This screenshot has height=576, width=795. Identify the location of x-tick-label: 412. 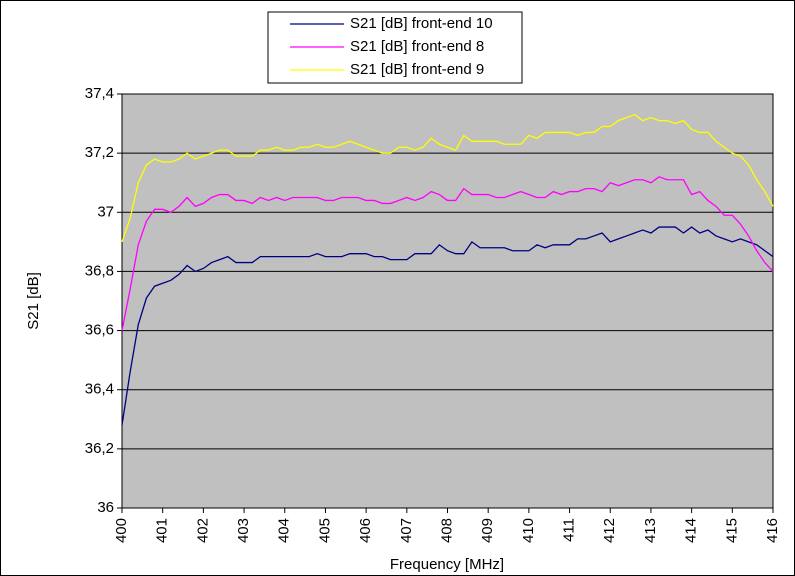
(609, 530).